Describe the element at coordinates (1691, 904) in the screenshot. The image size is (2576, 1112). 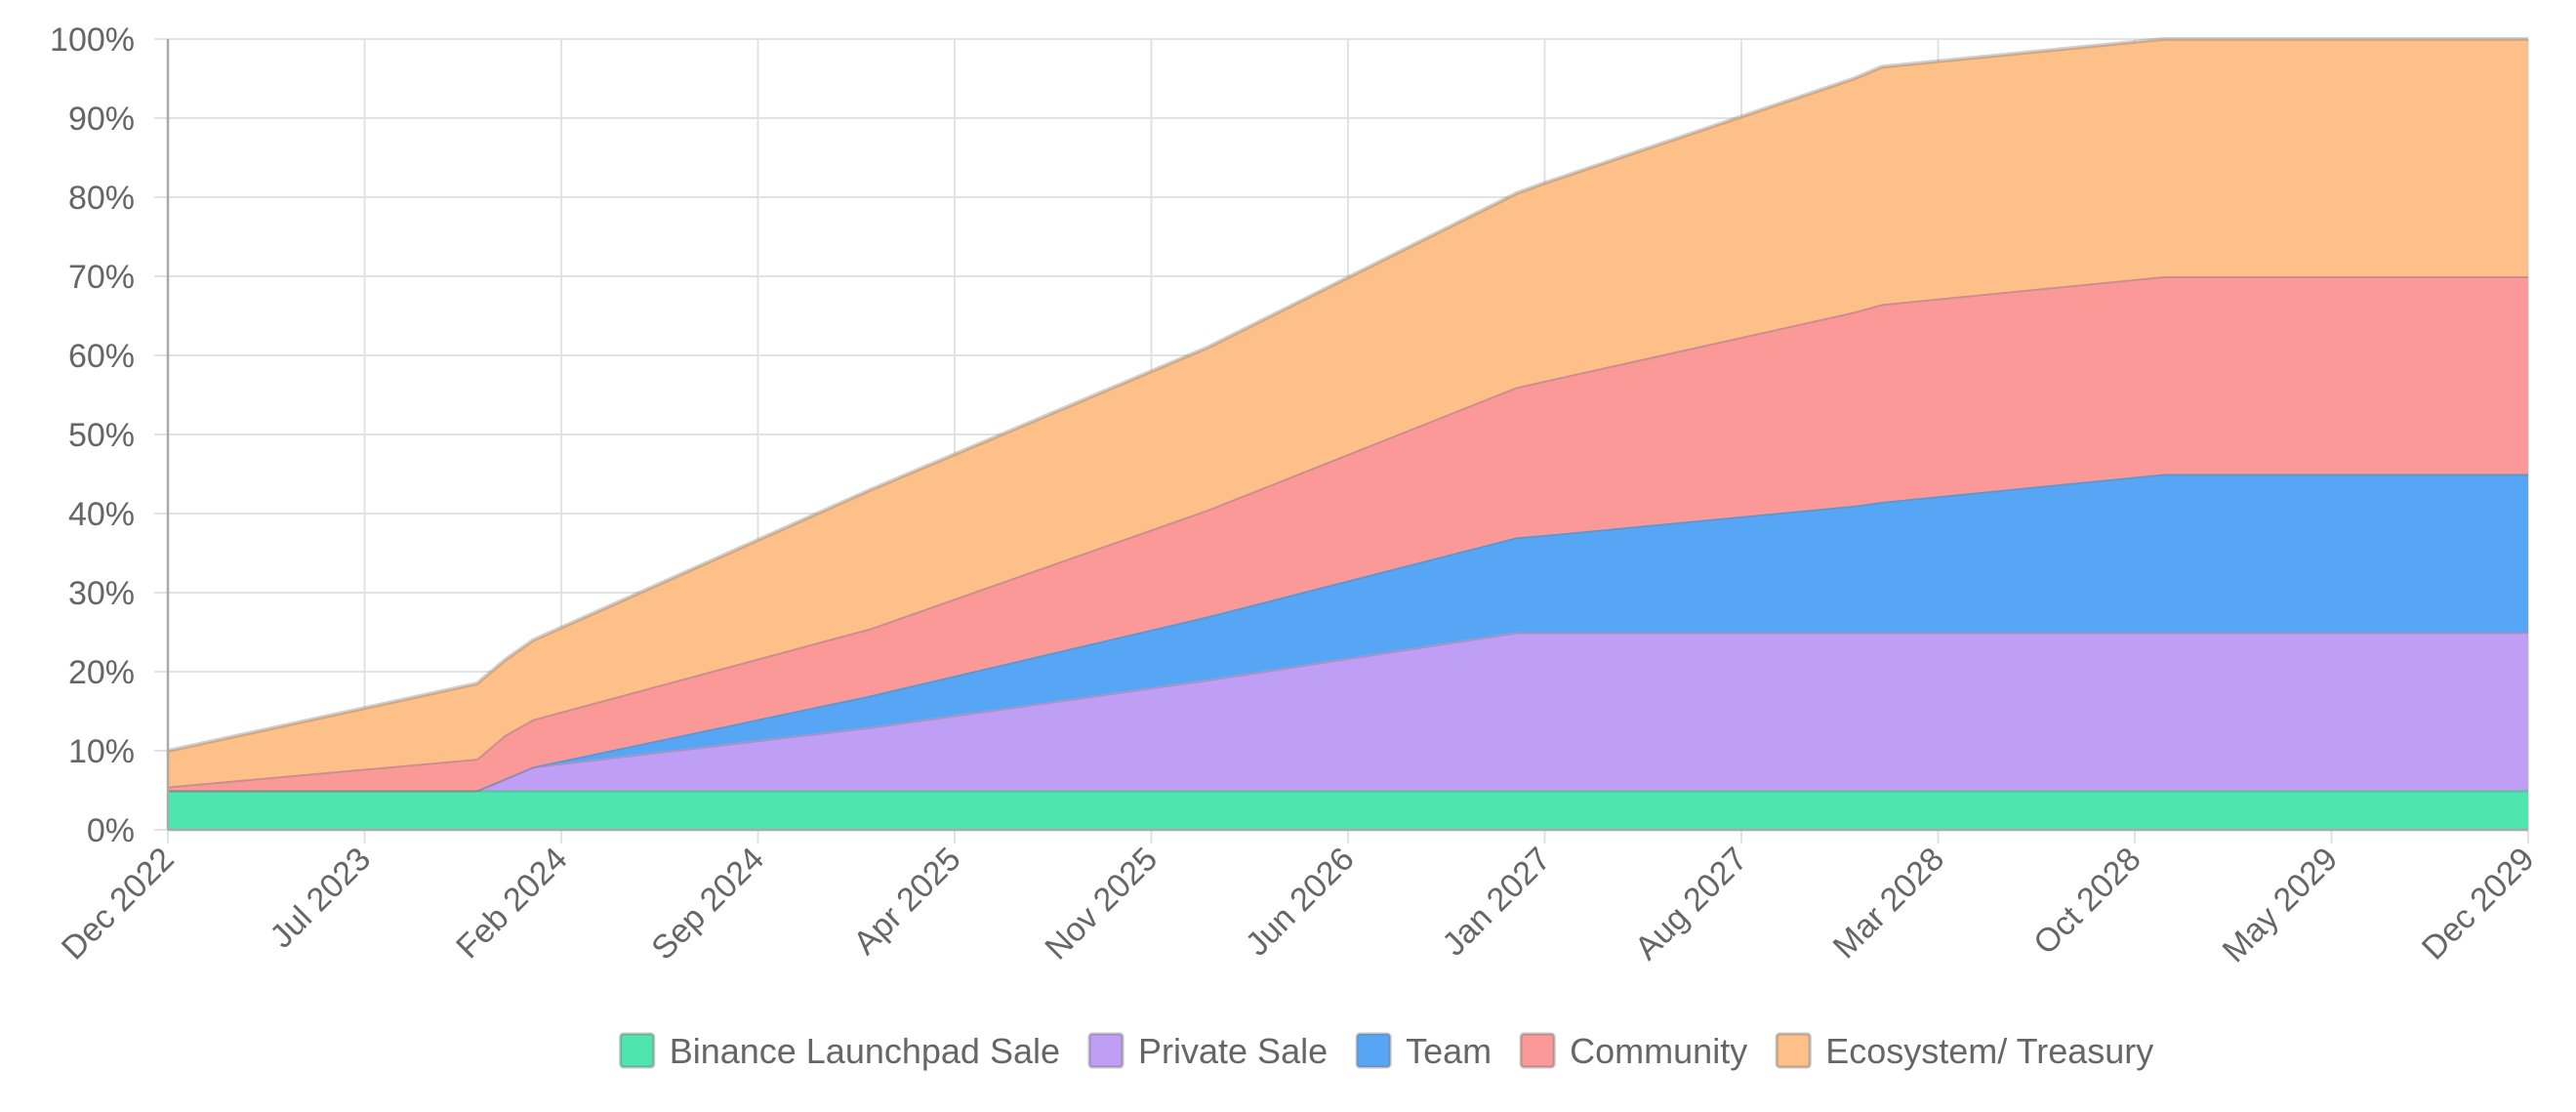
I see `x-tick-label: Aug 2027` at that location.